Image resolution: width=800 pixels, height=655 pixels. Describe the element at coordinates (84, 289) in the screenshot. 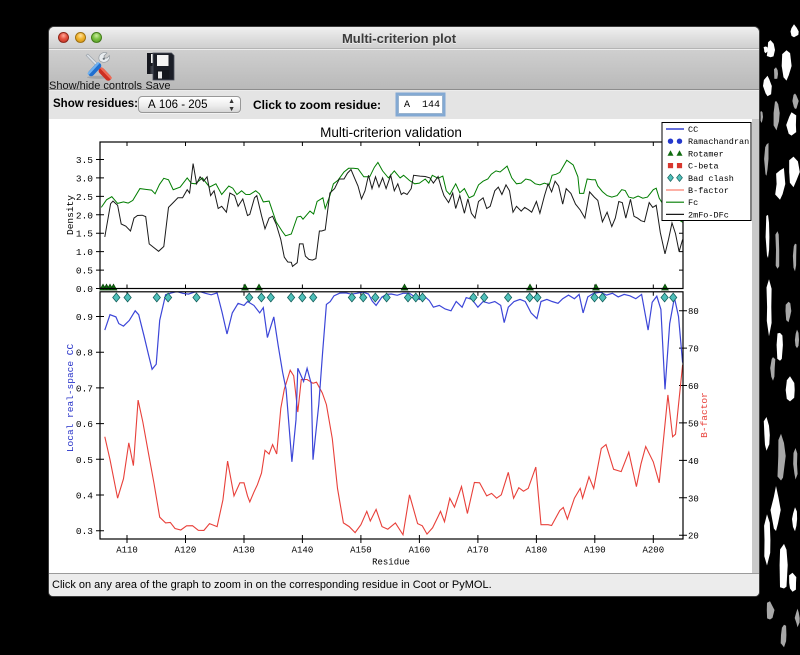

I see `svg-text: 0.0` at that location.